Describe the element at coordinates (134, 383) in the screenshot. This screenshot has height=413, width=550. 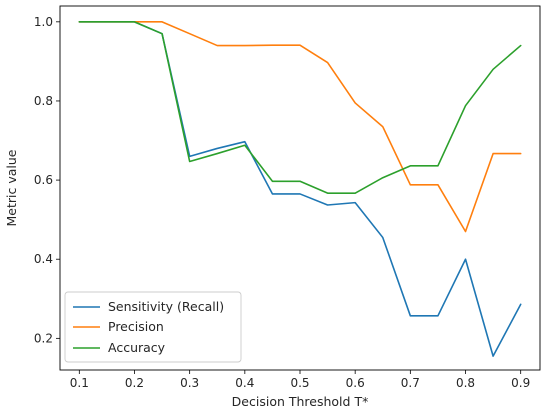
I see `x-tick-label: 0.2` at that location.